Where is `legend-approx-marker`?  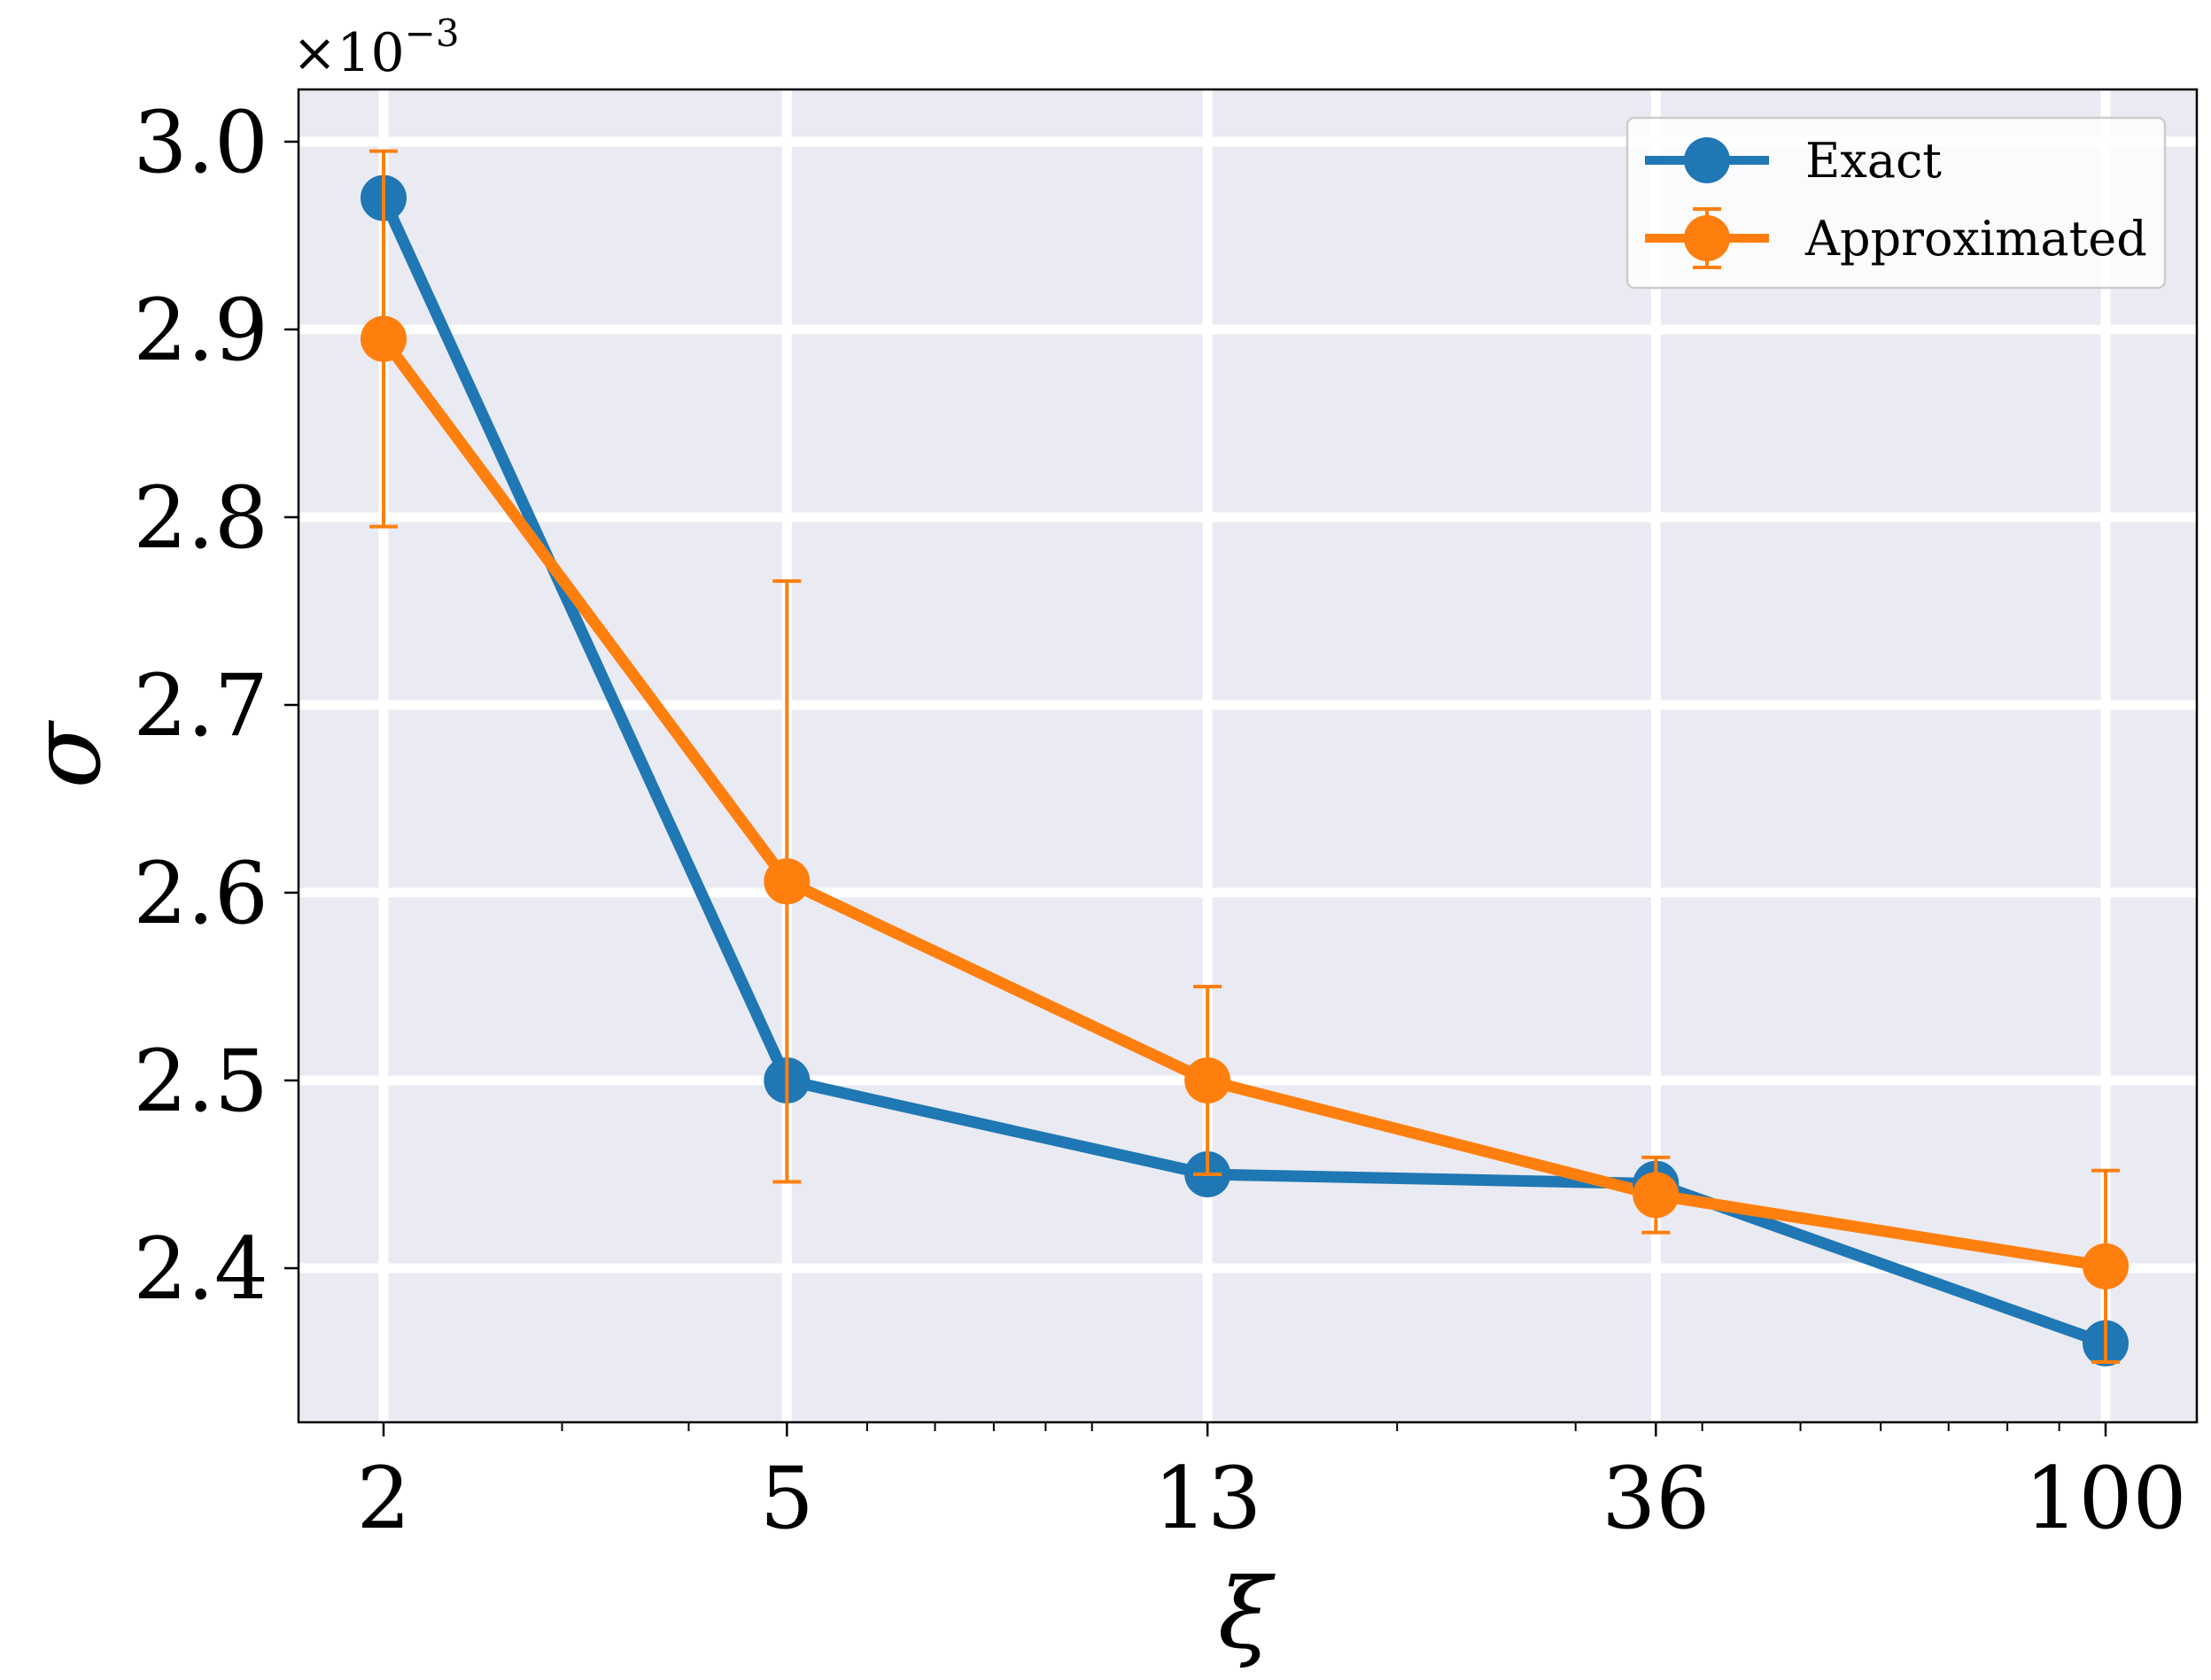 legend-approx-marker is located at coordinates (1707, 238).